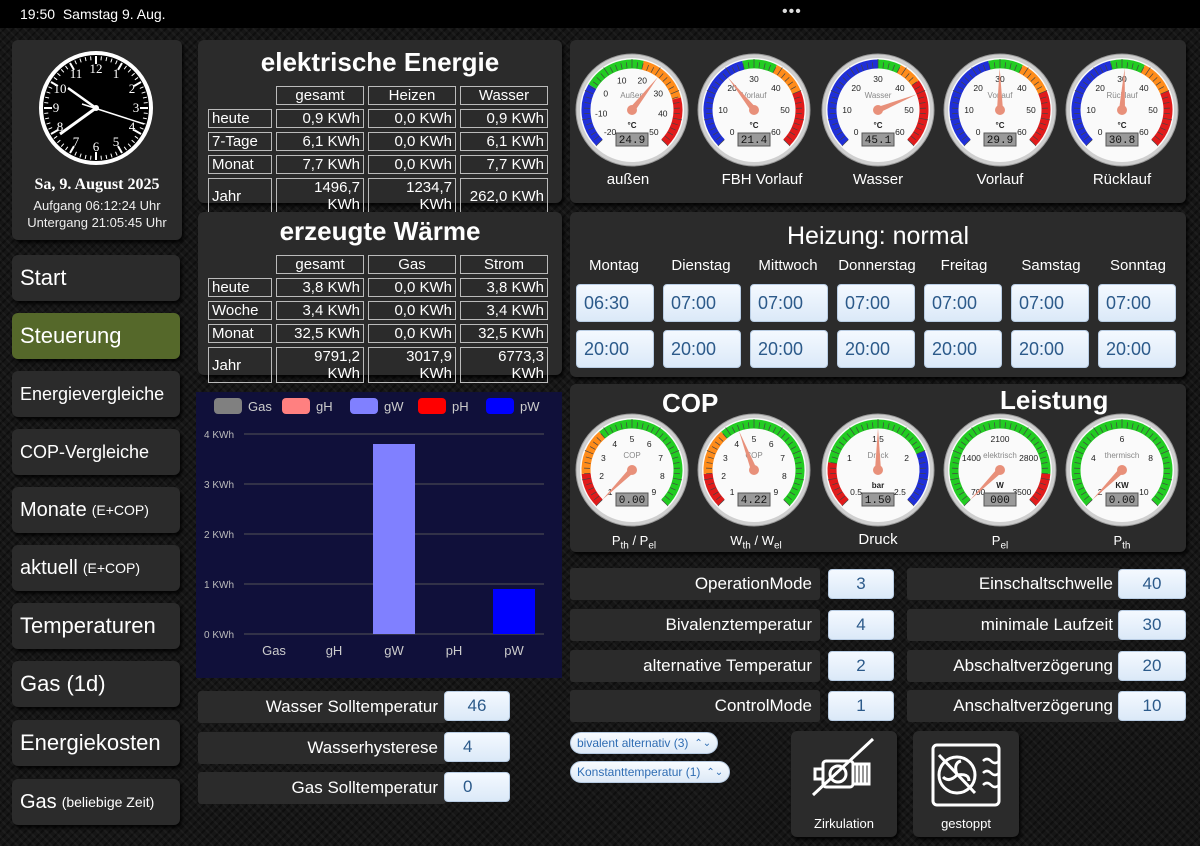  Describe the element at coordinates (96, 452) in the screenshot. I see `nav-cop-vergleiche: COP-Vergleiche` at that location.